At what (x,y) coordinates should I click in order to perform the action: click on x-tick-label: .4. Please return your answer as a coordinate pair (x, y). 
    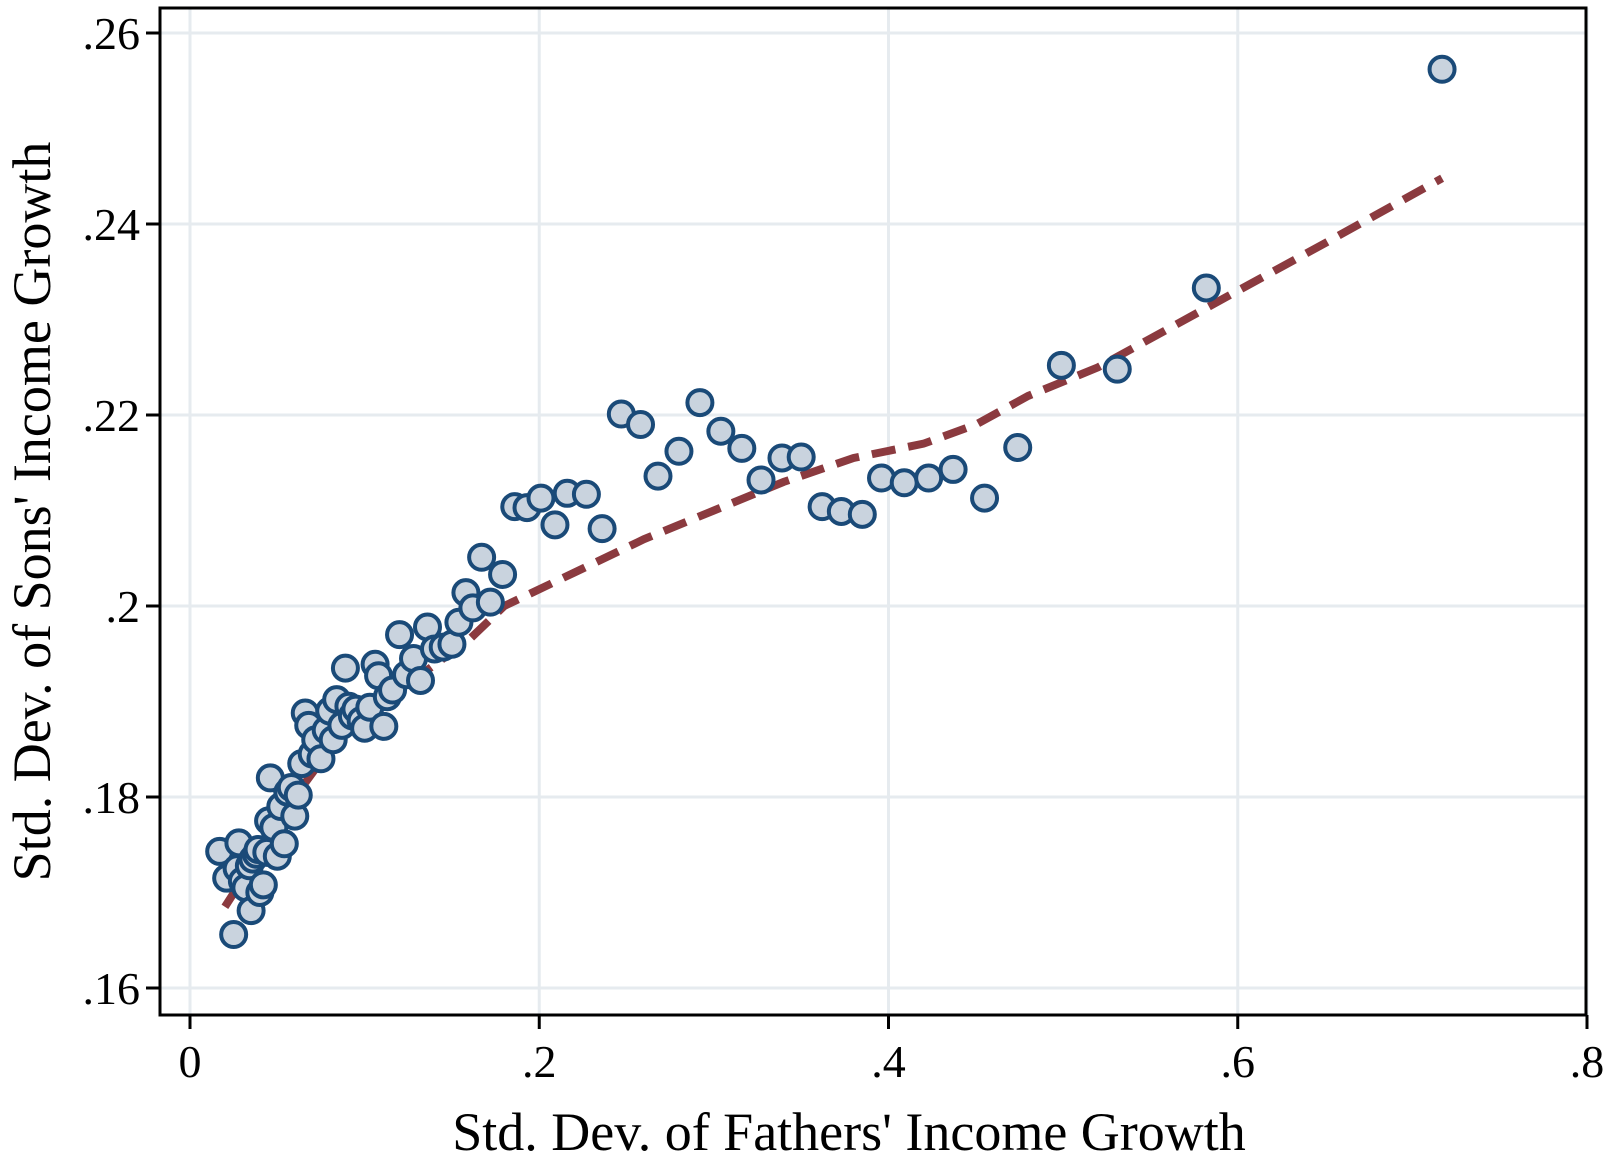
    Looking at the image, I should click on (888, 1061).